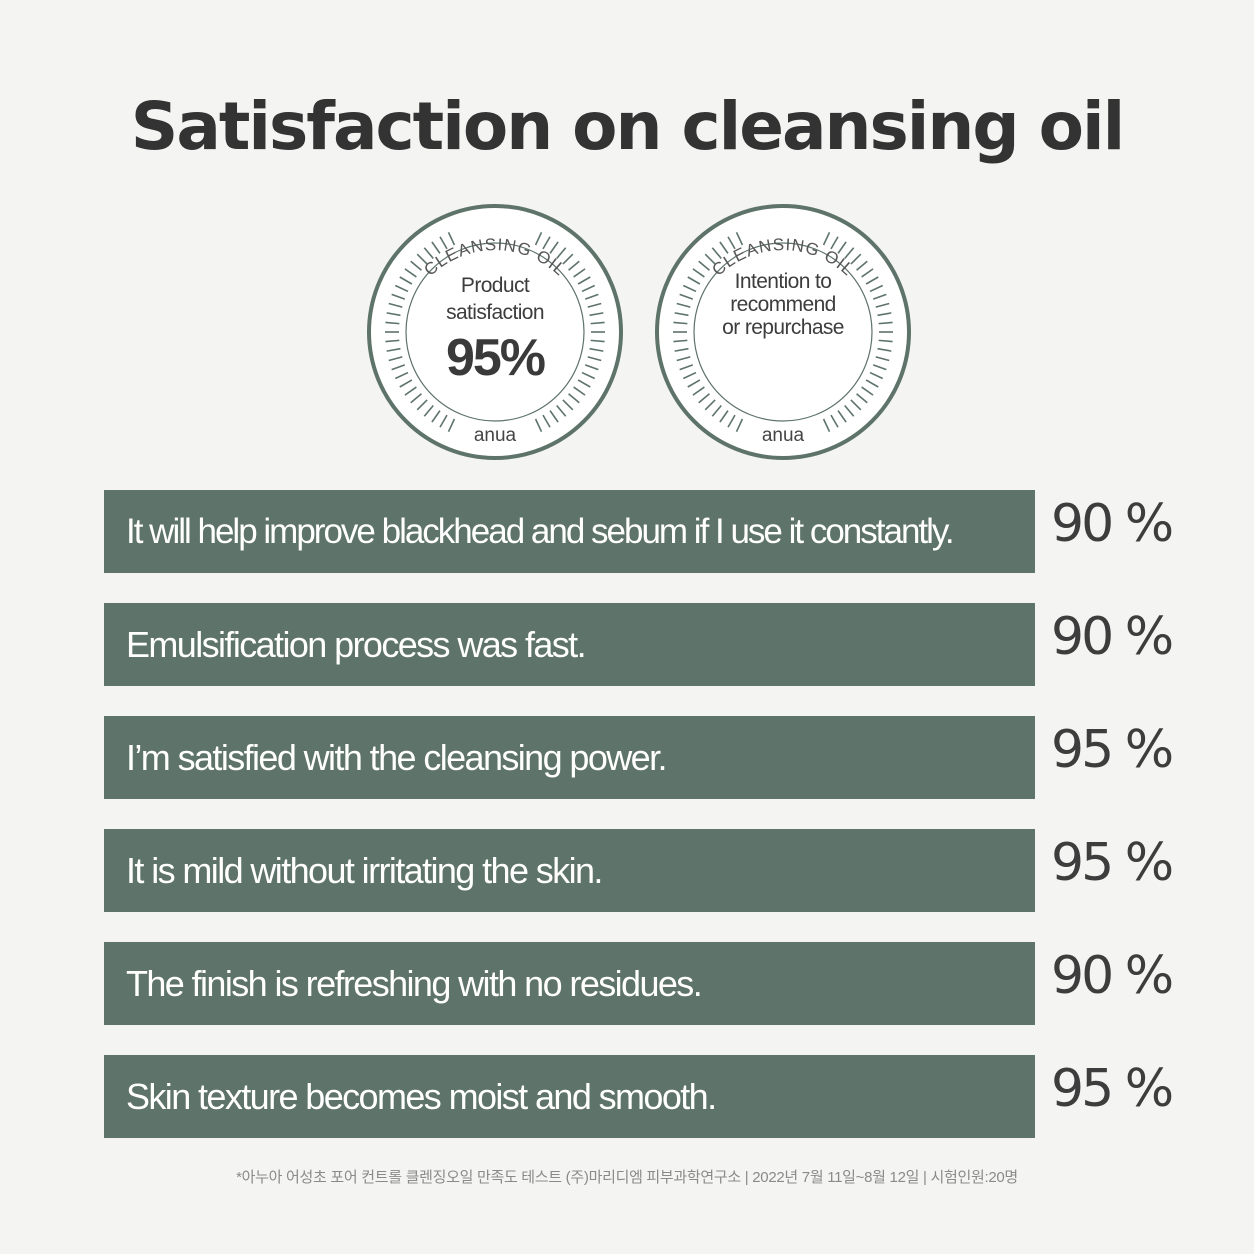 The width and height of the screenshot is (1254, 1254). Describe the element at coordinates (569, 1096) in the screenshot. I see `result-statement: Skin texture becomes moist and smooth.` at that location.